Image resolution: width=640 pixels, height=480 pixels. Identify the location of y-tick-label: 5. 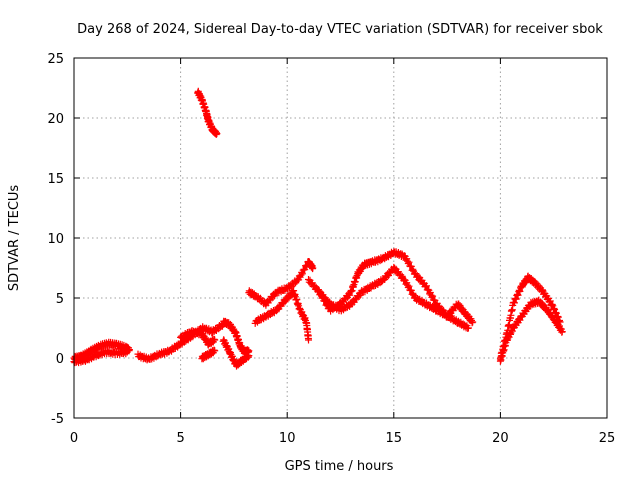
(60, 299).